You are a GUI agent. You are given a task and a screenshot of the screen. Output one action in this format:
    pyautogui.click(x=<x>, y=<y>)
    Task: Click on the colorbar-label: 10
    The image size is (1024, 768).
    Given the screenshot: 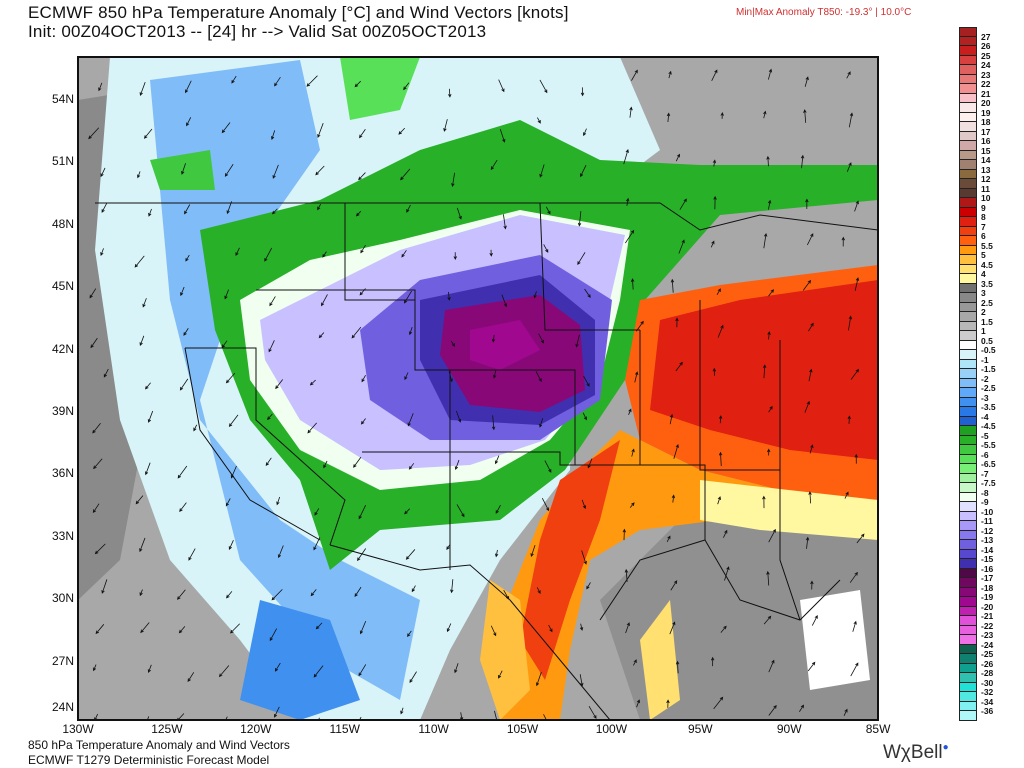 What is the action you would take?
    pyautogui.click(x=986, y=198)
    